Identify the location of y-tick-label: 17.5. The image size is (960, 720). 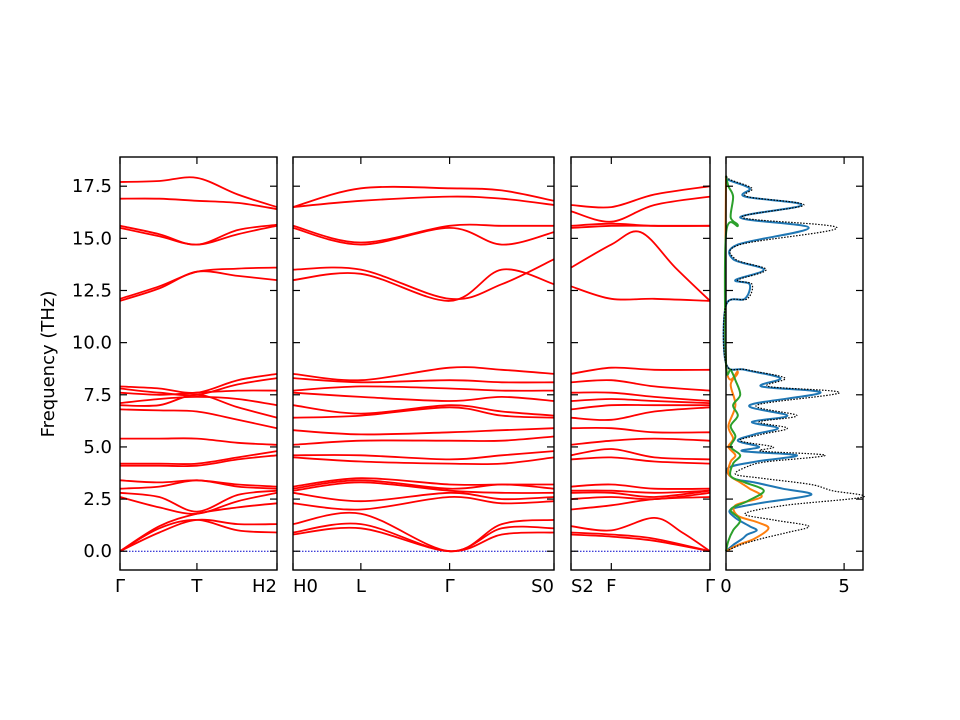
(92, 186).